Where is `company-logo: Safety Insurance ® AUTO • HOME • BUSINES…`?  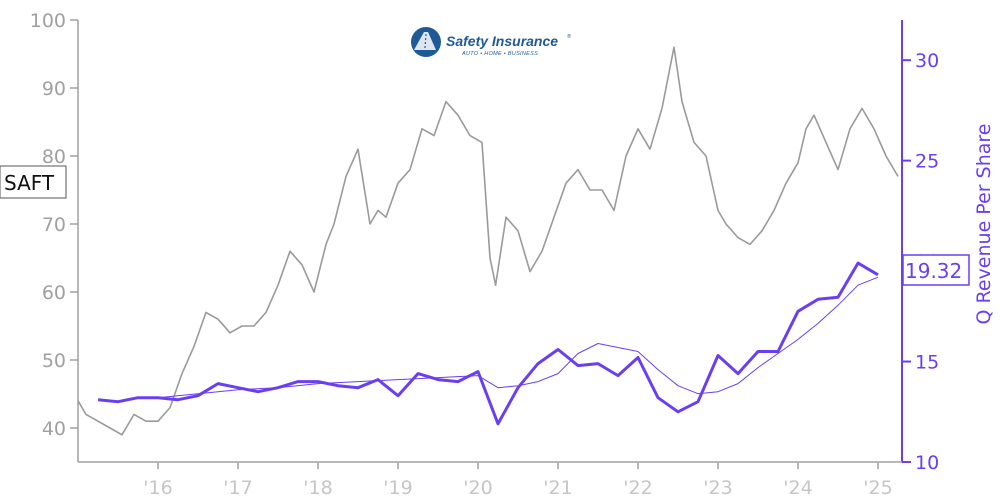
company-logo: Safety Insurance ® AUTO • HOME • BUSINES… is located at coordinates (491, 42).